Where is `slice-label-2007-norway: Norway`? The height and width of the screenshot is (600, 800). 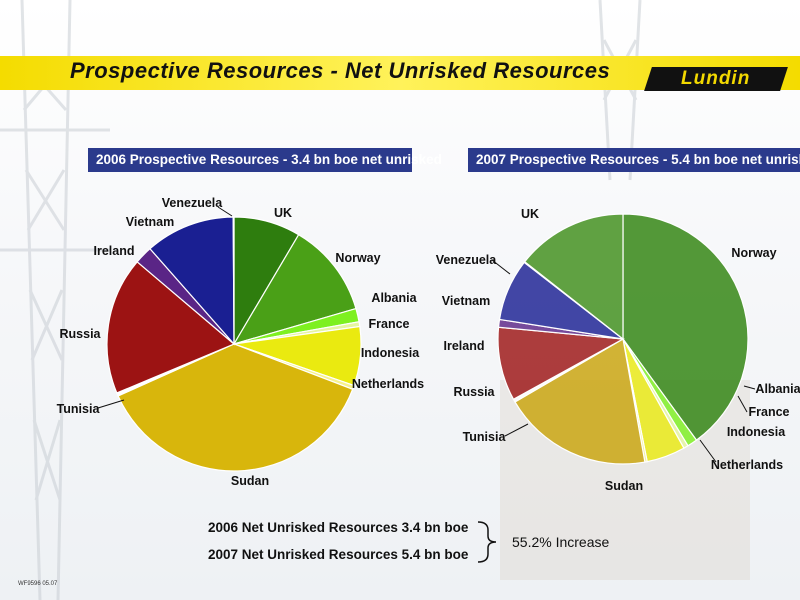 slice-label-2007-norway: Norway is located at coordinates (753, 253).